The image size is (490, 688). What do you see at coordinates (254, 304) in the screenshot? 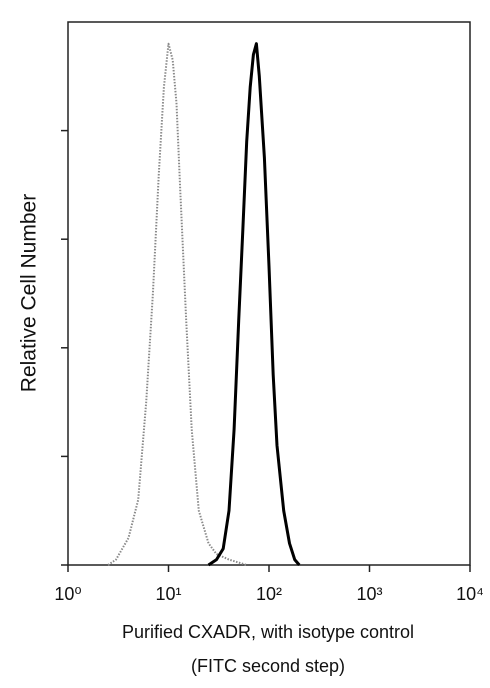
I see `histogram-line` at bounding box center [254, 304].